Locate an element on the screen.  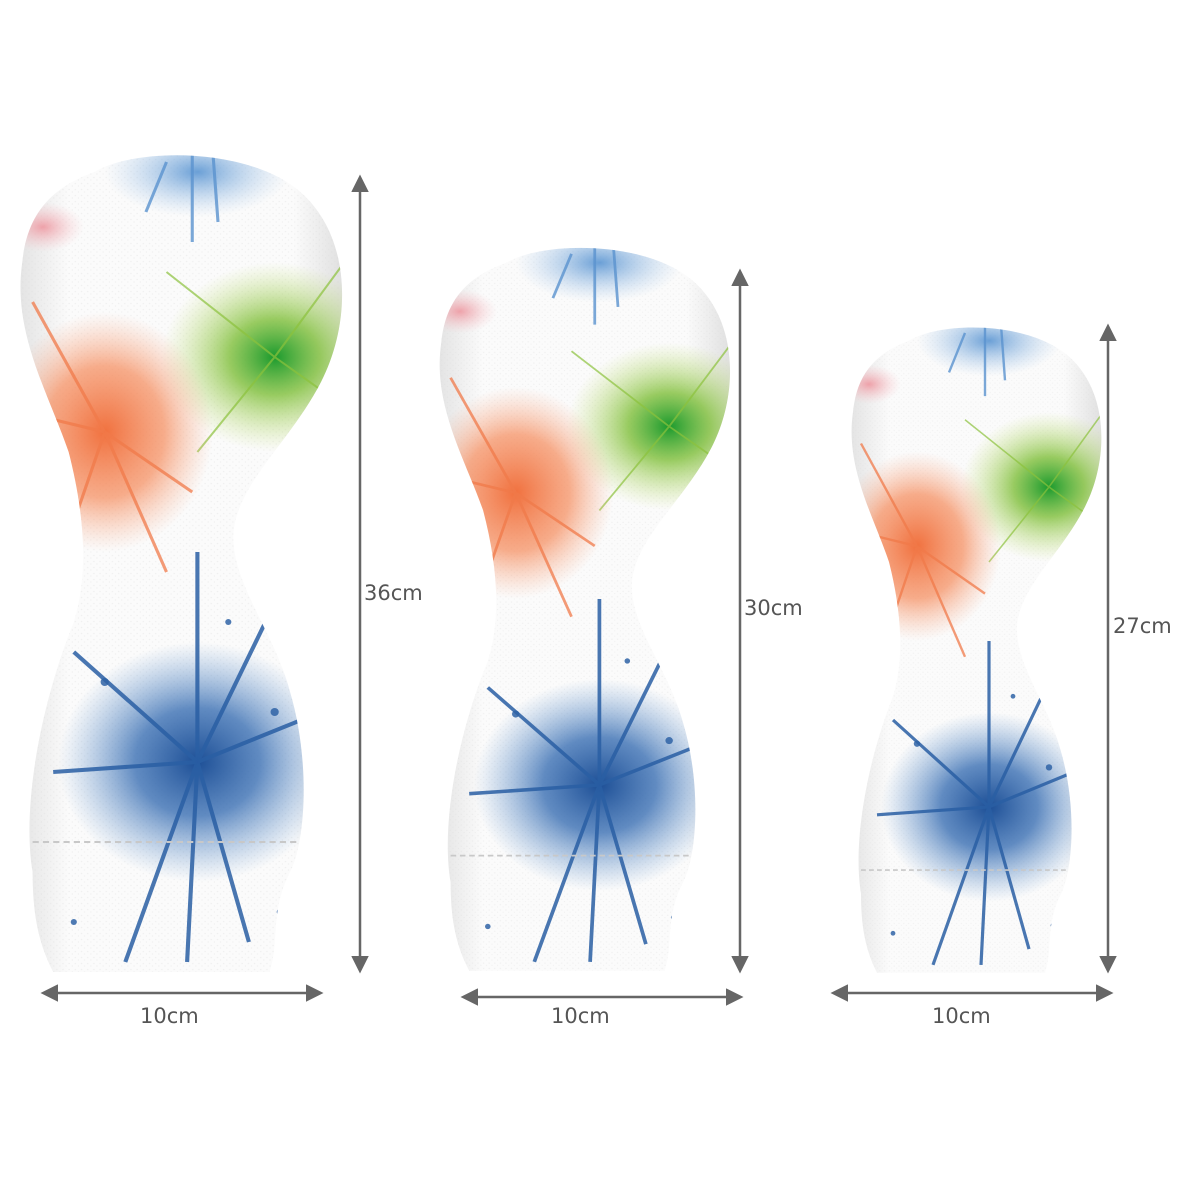
width-dimension-medium: 10cm is located at coordinates (602, 1008).